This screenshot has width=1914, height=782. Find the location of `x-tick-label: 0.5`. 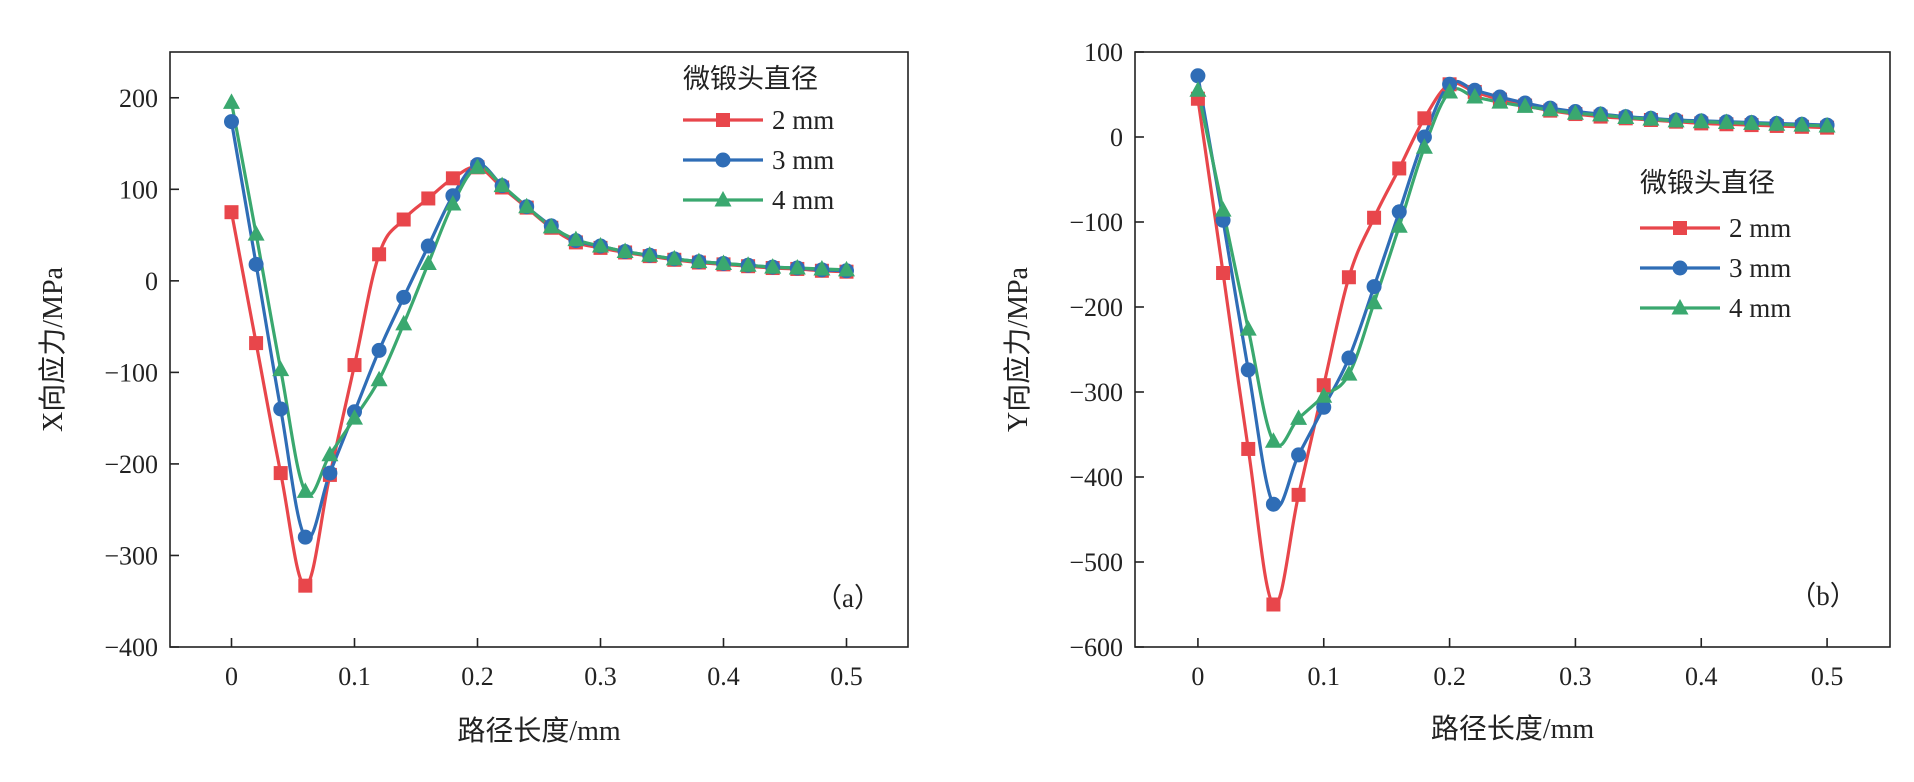

x-tick-label: 0.5 is located at coordinates (1827, 676).